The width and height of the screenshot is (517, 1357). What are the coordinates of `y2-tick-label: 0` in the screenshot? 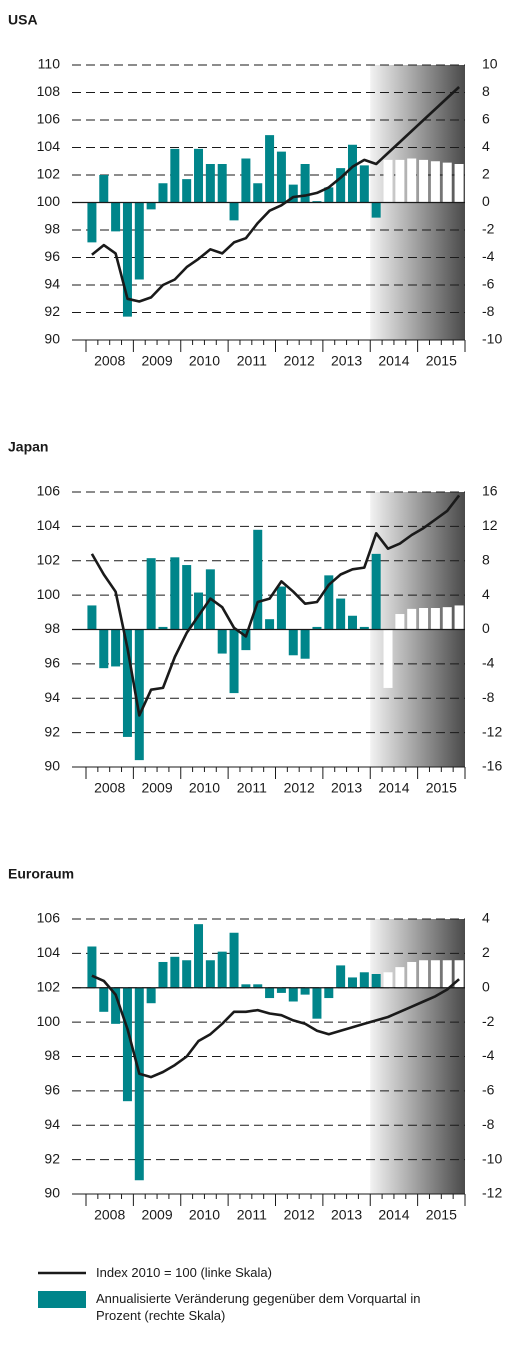 It's located at (486, 201).